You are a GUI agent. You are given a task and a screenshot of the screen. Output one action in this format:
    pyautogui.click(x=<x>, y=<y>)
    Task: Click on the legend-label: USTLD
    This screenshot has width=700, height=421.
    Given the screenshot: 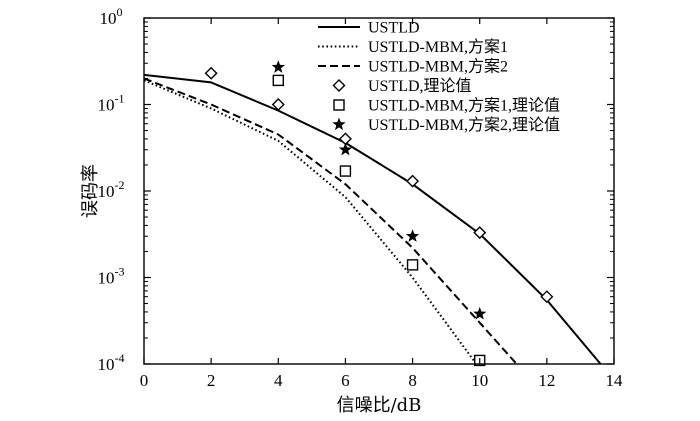 What is the action you would take?
    pyautogui.click(x=394, y=28)
    